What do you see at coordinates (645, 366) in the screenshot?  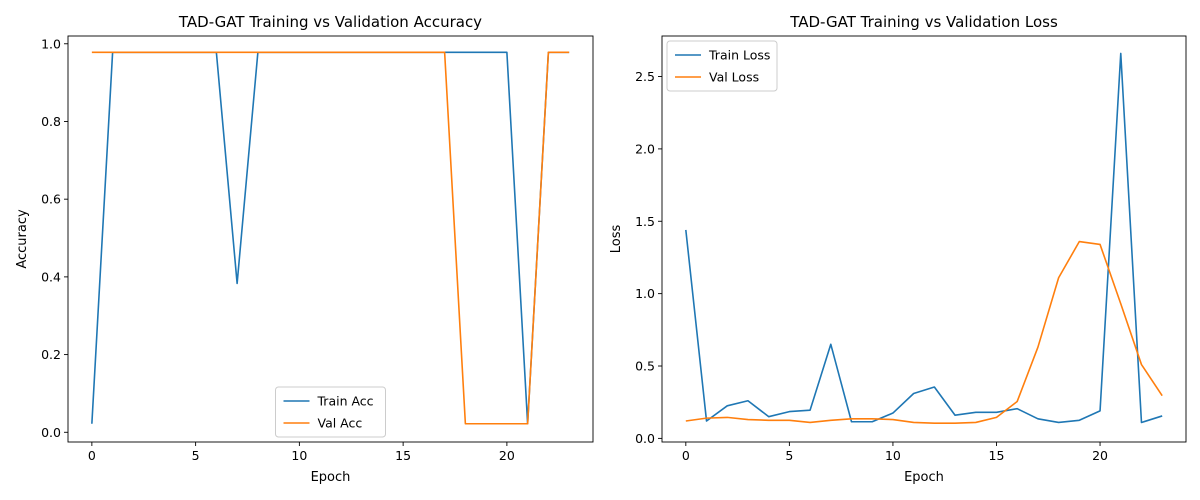 I see `y-tick-label: 0.5` at bounding box center [645, 366].